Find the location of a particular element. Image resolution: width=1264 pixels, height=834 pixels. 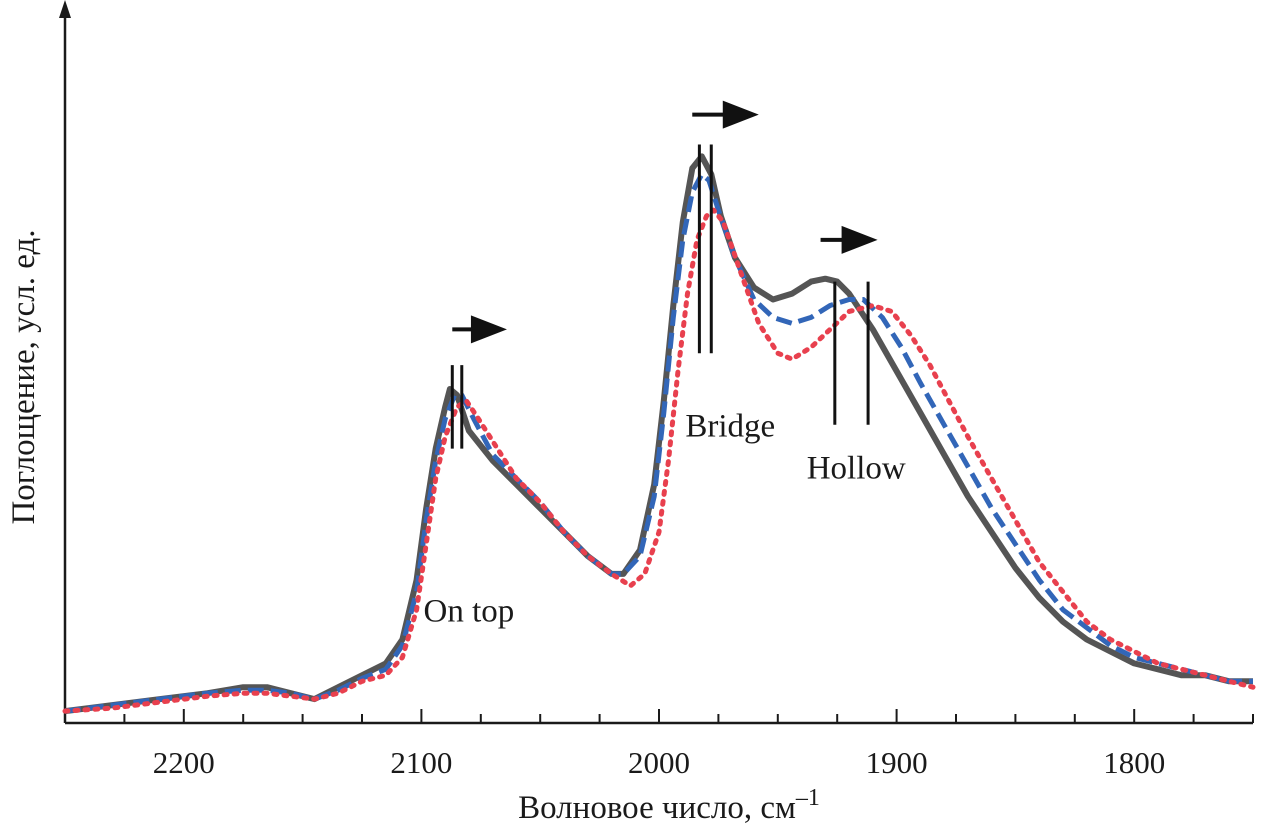

y-axis-title: Поглощение, усл. ед. is located at coordinates (24, 376).